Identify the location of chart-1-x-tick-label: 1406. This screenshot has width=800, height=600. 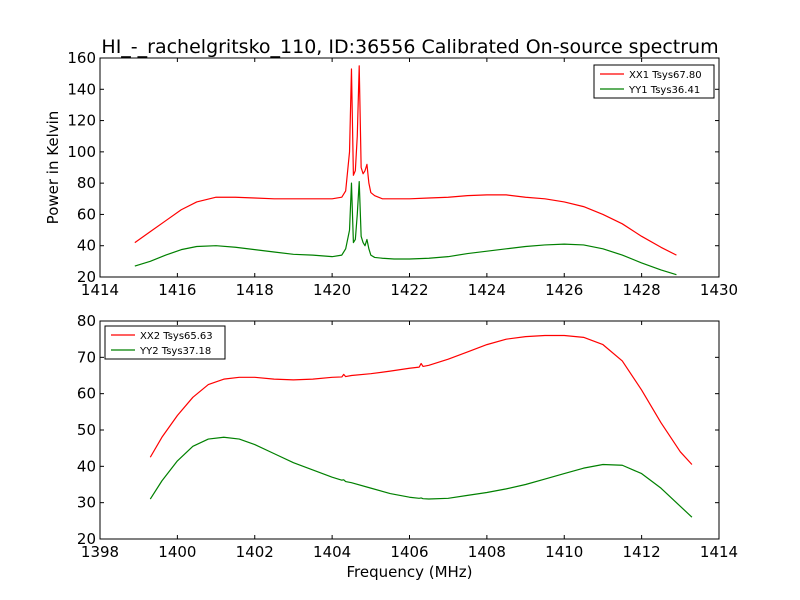
(409, 552).